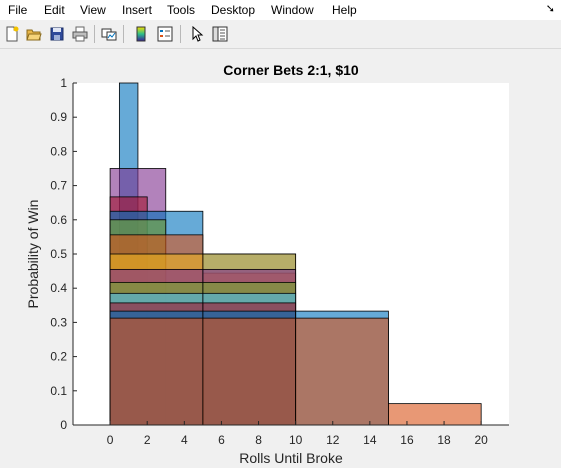 Image resolution: width=561 pixels, height=468 pixels. What do you see at coordinates (63, 425) in the screenshot?
I see `y-tick-label: 0` at bounding box center [63, 425].